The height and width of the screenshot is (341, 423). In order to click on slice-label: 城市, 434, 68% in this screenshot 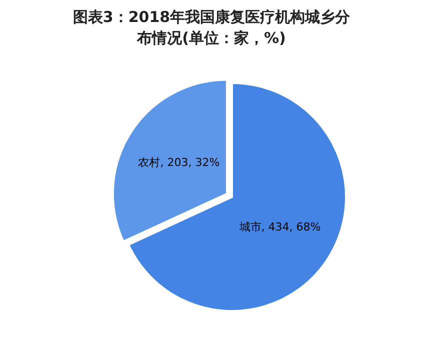, I will do `click(279, 227)`.